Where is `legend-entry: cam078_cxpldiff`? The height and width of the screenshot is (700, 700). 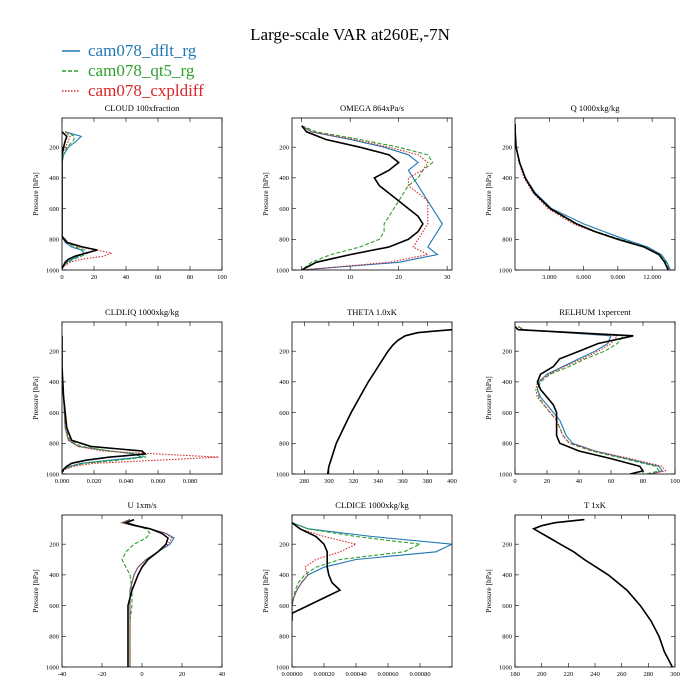 legend-entry: cam078_cxpldiff is located at coordinates (146, 90).